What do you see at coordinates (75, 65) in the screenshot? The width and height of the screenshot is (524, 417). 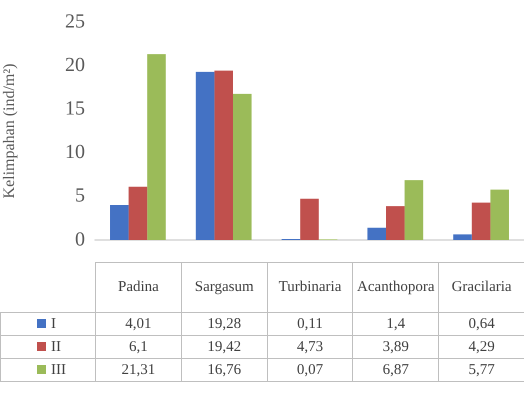 I see `y-tick-label: 20` at bounding box center [75, 65].